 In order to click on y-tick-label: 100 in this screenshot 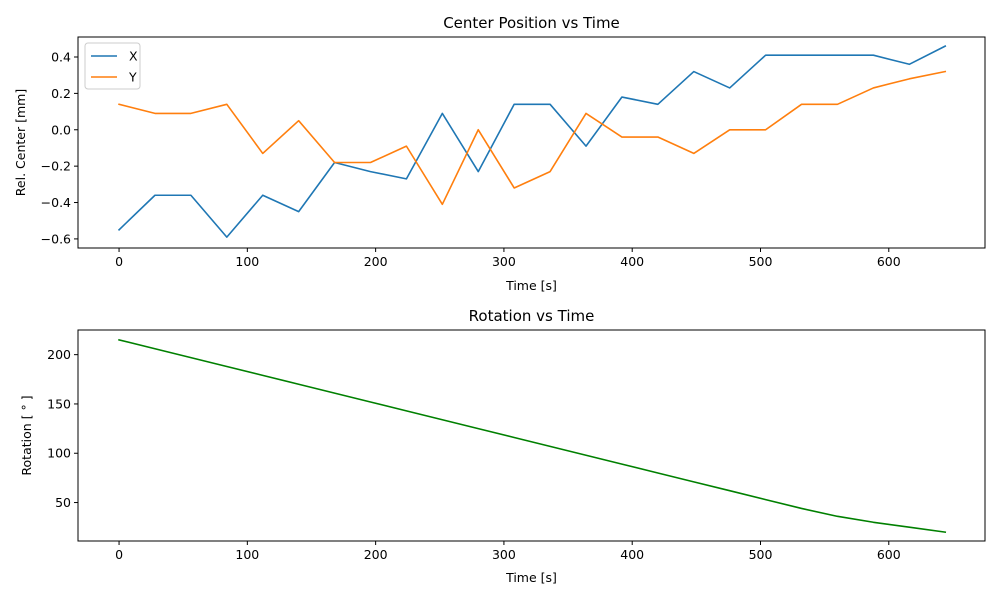, I will do `click(59, 453)`.